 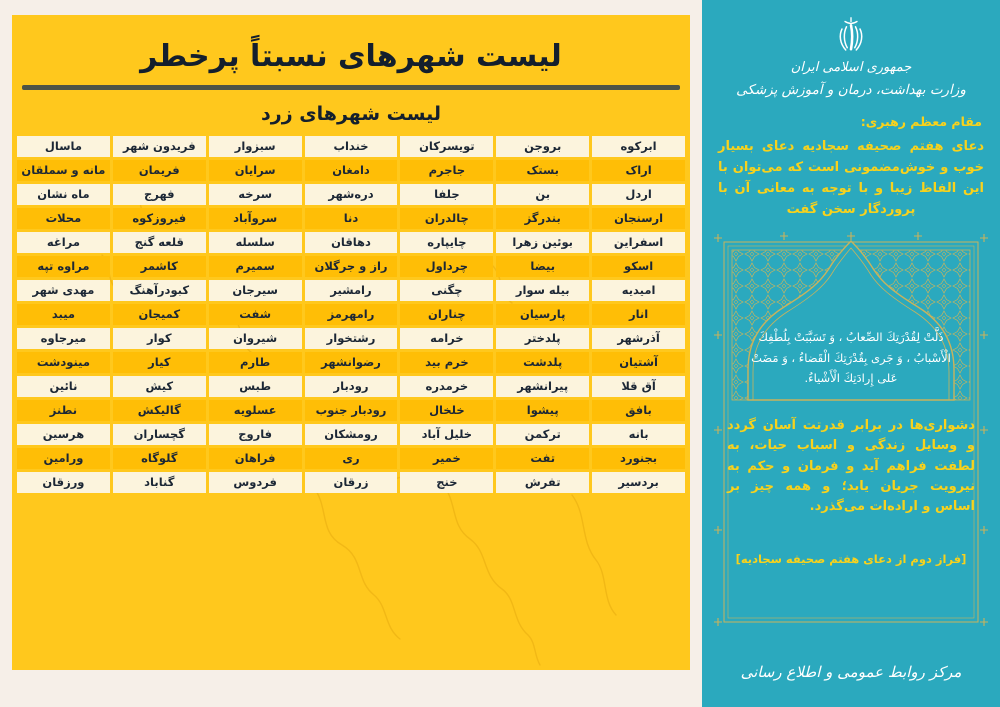 I want to click on city-cell: رامهرمز, so click(x=351, y=314).